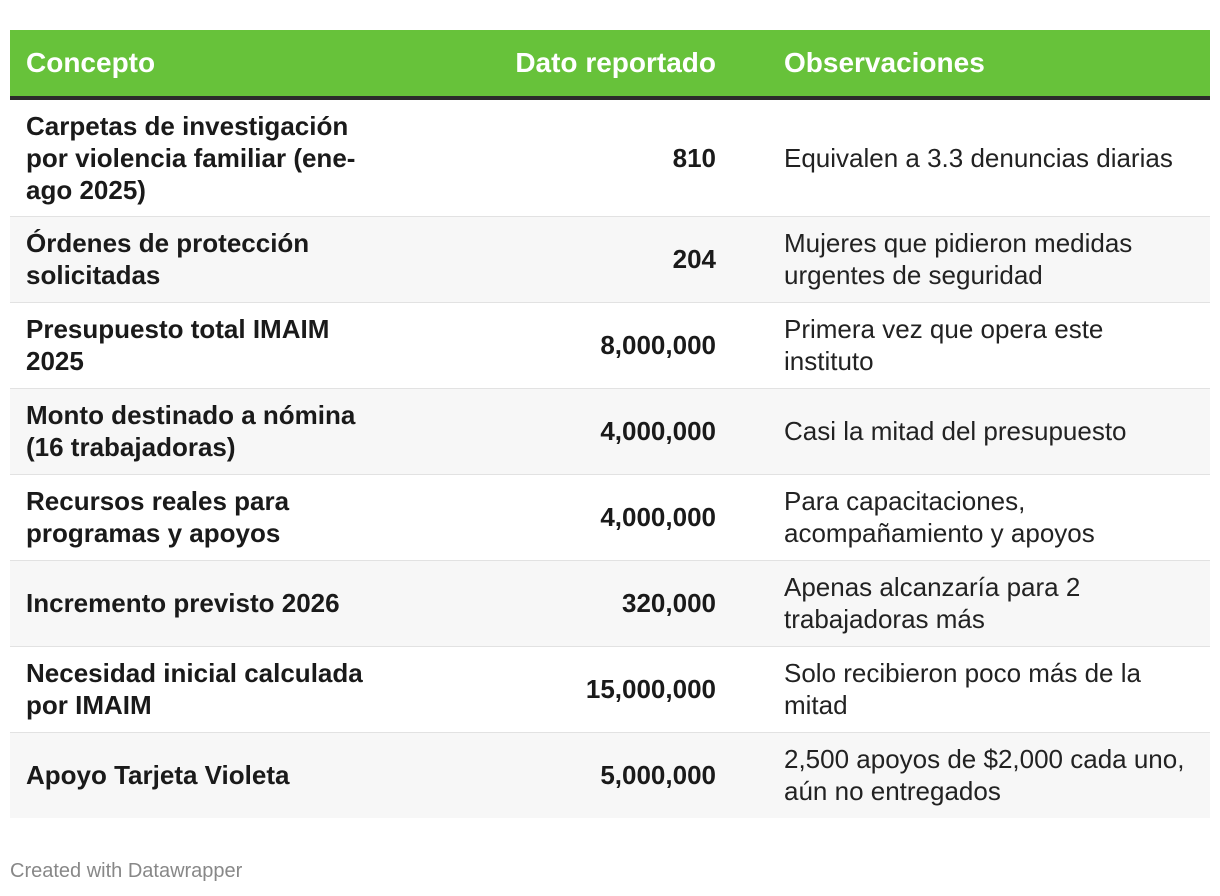 The width and height of the screenshot is (1220, 896). I want to click on table-header: Concepto Dato reportado Observaciones, so click(610, 65).